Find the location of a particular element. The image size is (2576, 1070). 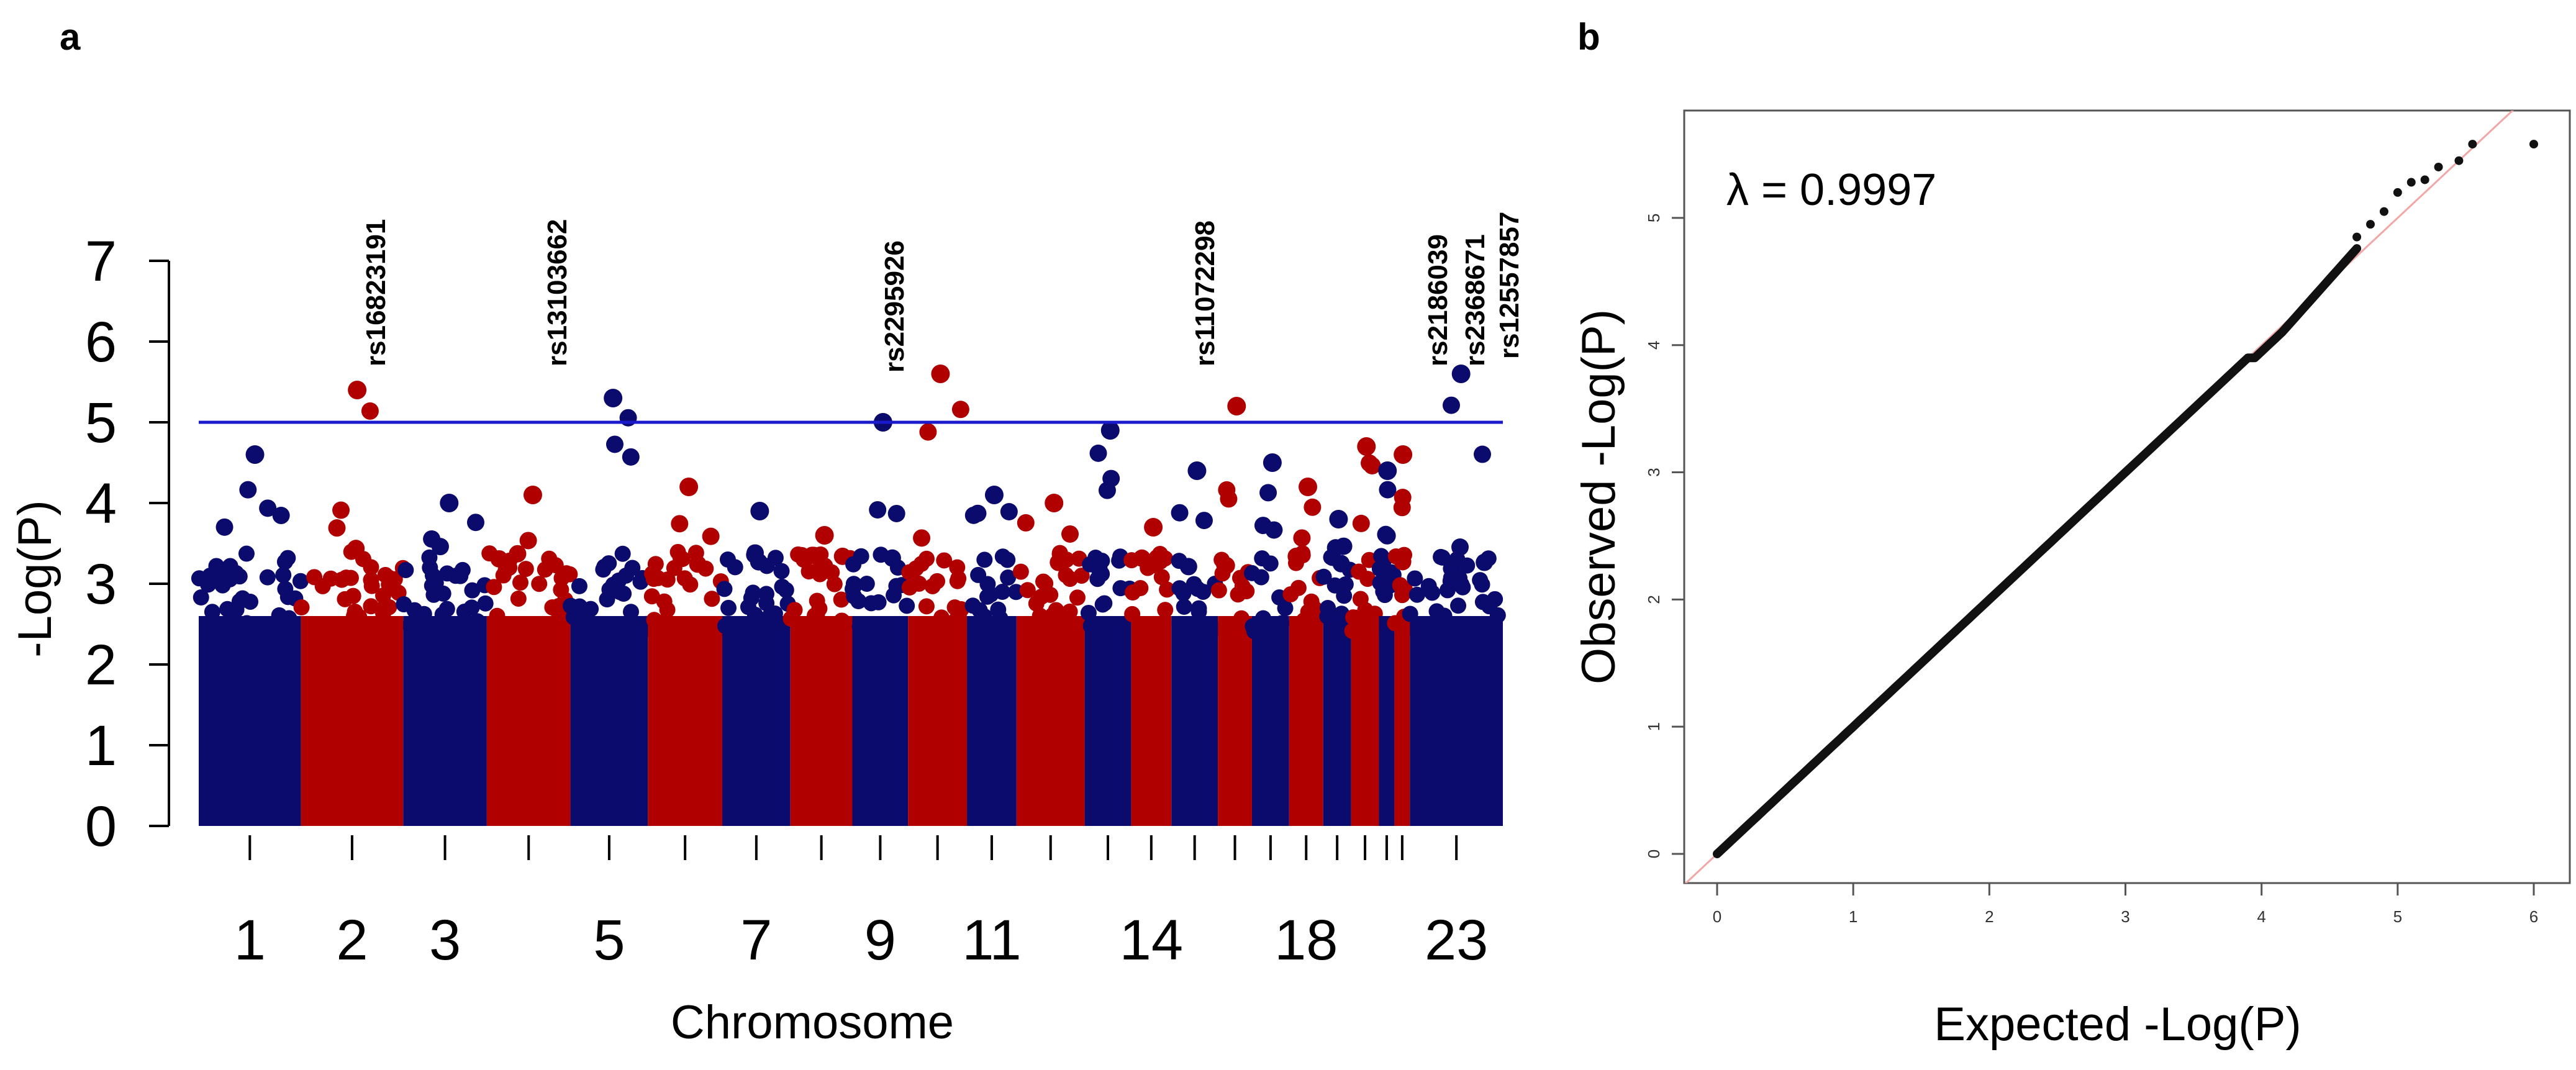

chromosome-9-dense-band is located at coordinates (880, 721).